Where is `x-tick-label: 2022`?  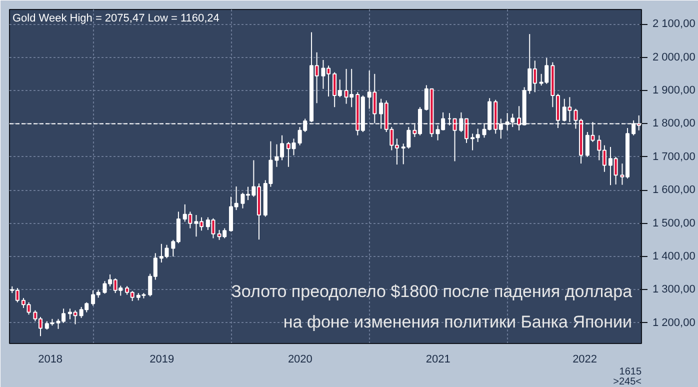
x-tick-label: 2022 is located at coordinates (585, 360).